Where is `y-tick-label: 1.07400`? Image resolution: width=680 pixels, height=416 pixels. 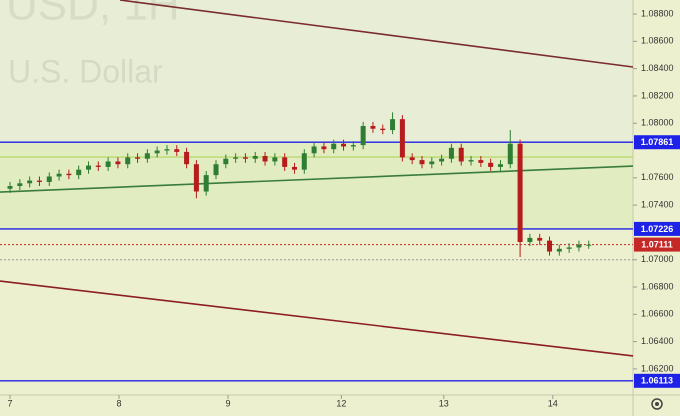
y-tick-label: 1.07400 is located at coordinates (657, 205).